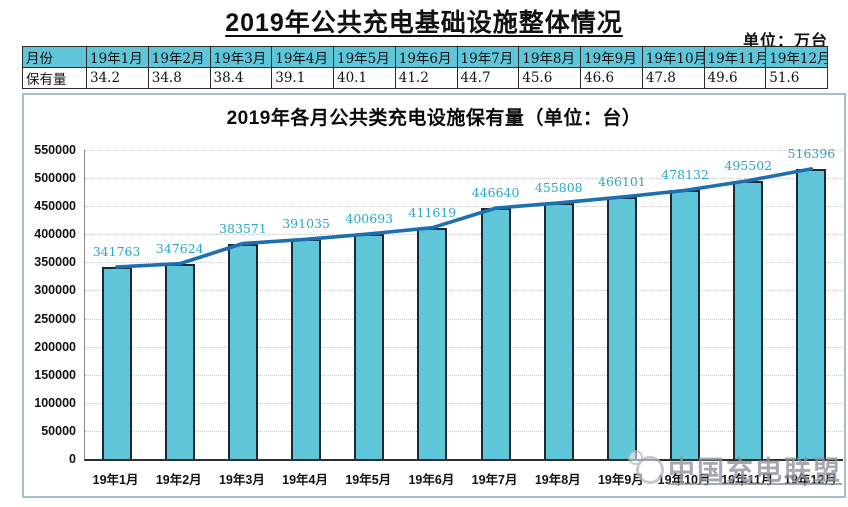  I want to click on month-header-cell: 19年4月, so click(302, 57).